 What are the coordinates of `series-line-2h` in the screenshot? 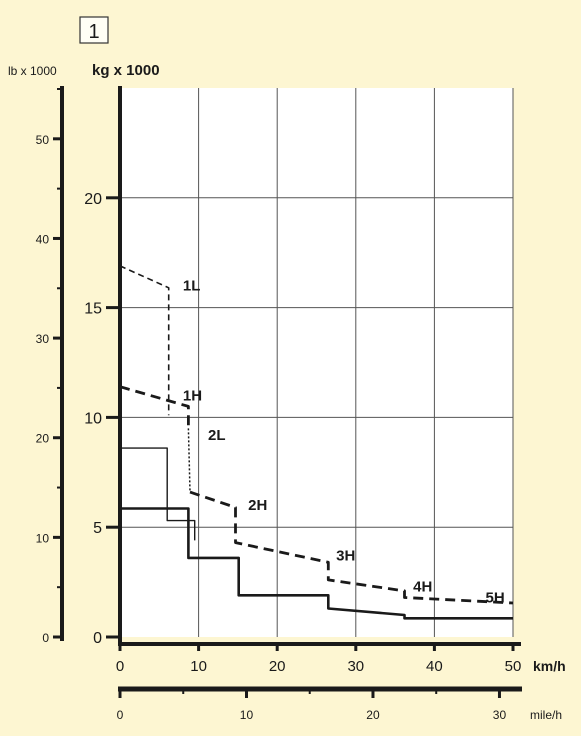 It's located at (351, 547).